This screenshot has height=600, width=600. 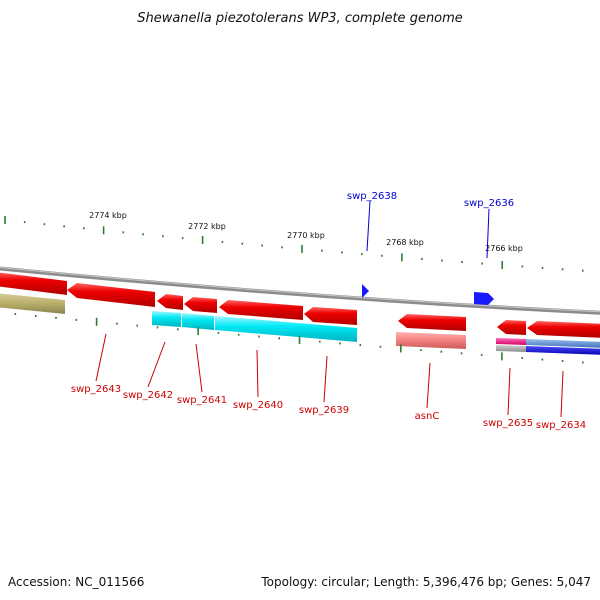 What do you see at coordinates (202, 400) in the screenshot?
I see `gene-label-swp-2641: swp_2641` at bounding box center [202, 400].